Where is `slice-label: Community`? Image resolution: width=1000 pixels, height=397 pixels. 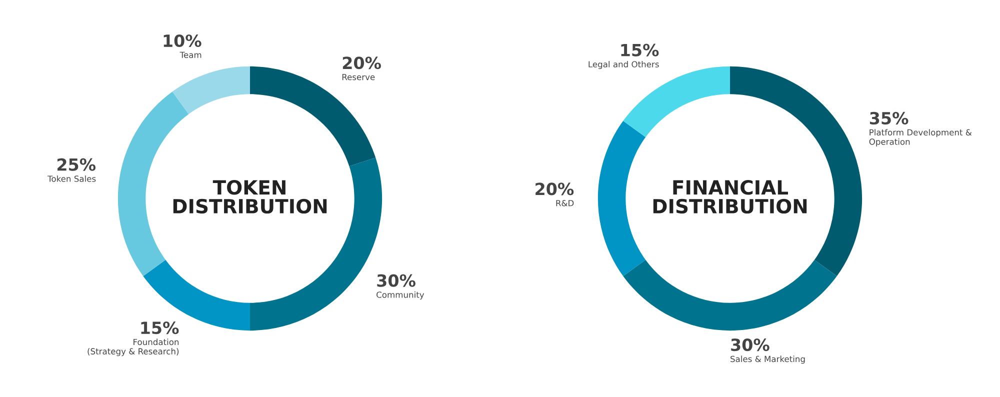 slice-label: Community is located at coordinates (400, 295).